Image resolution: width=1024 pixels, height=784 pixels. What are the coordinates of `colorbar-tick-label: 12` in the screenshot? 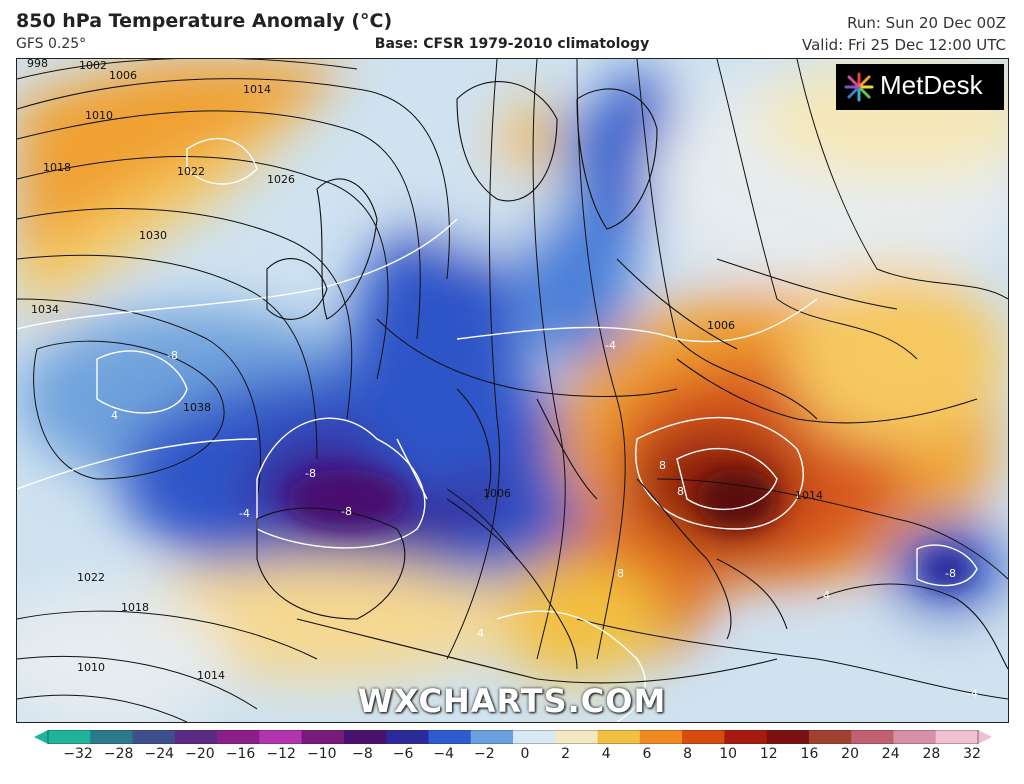 It's located at (768, 754).